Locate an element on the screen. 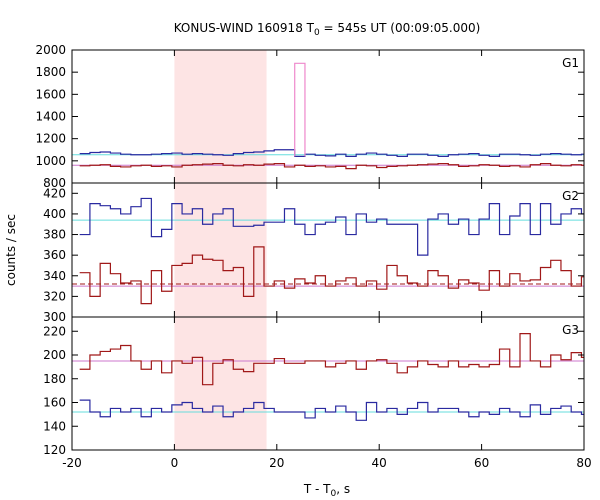 This screenshot has width=600, height=500. y-tick-label: 800 is located at coordinates (54, 183).